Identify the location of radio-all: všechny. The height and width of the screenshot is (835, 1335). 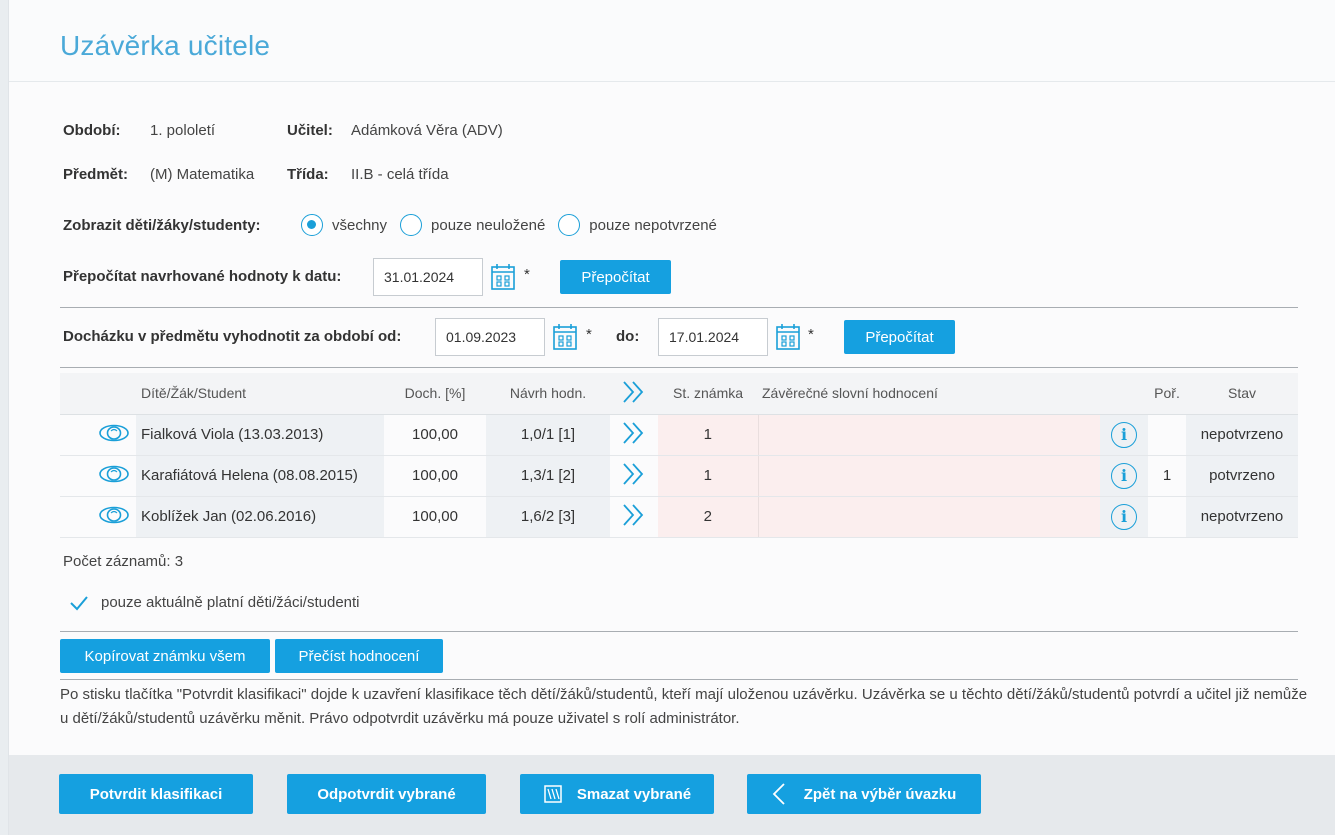
(344, 225).